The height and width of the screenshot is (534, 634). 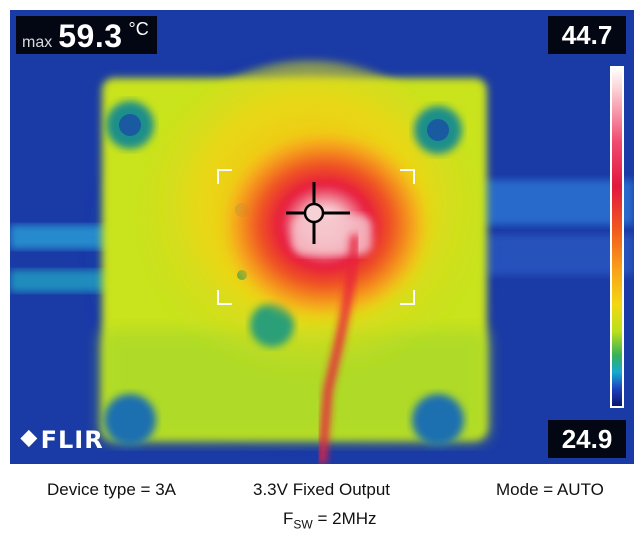 I want to click on fsw-value: = 2MHz, so click(x=344, y=518).